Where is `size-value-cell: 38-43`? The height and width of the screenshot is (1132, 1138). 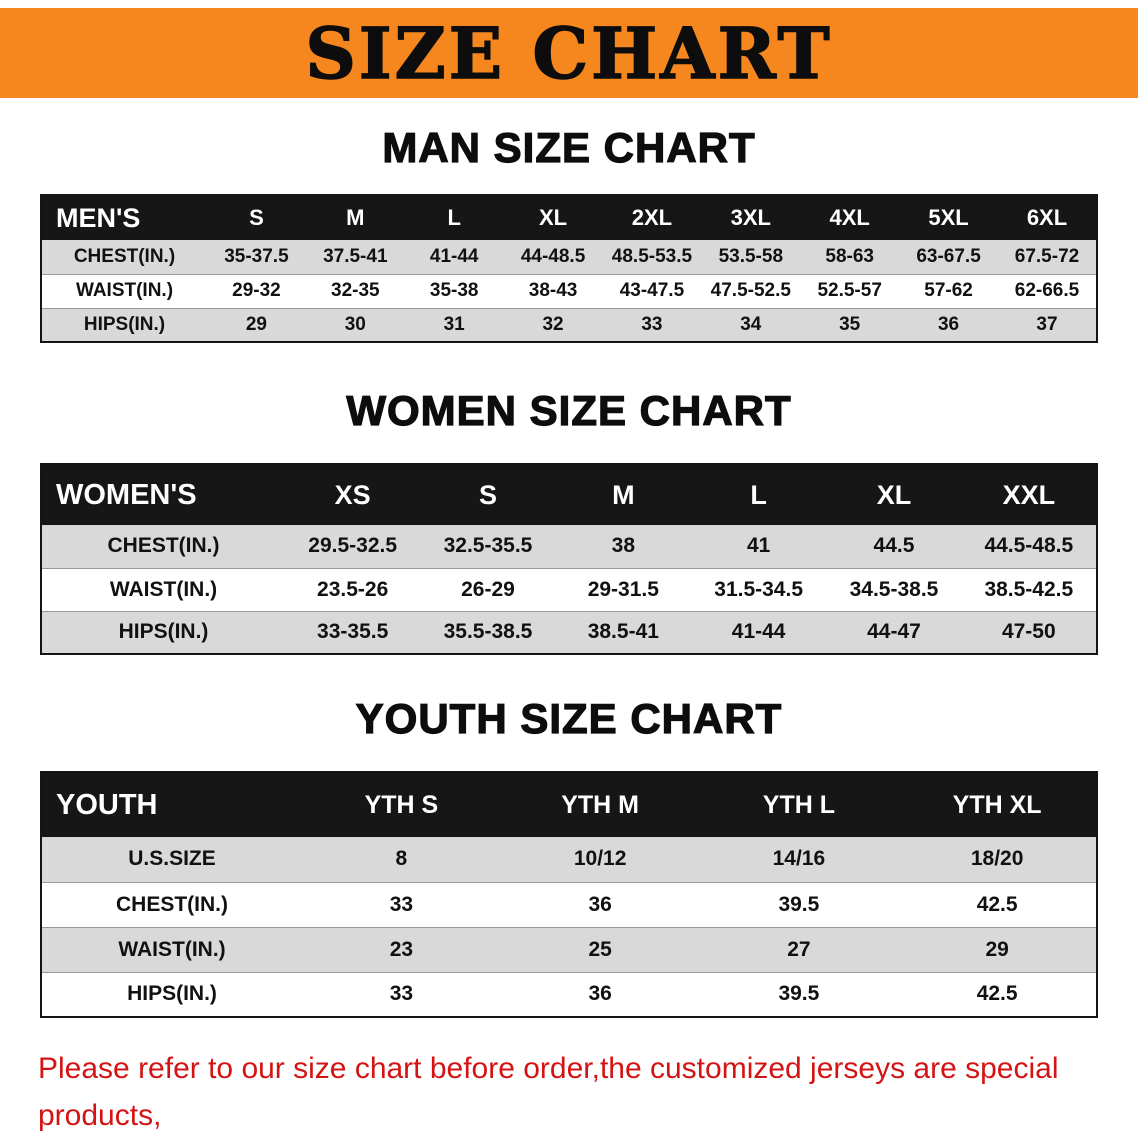
size-value-cell: 38-43 is located at coordinates (553, 290).